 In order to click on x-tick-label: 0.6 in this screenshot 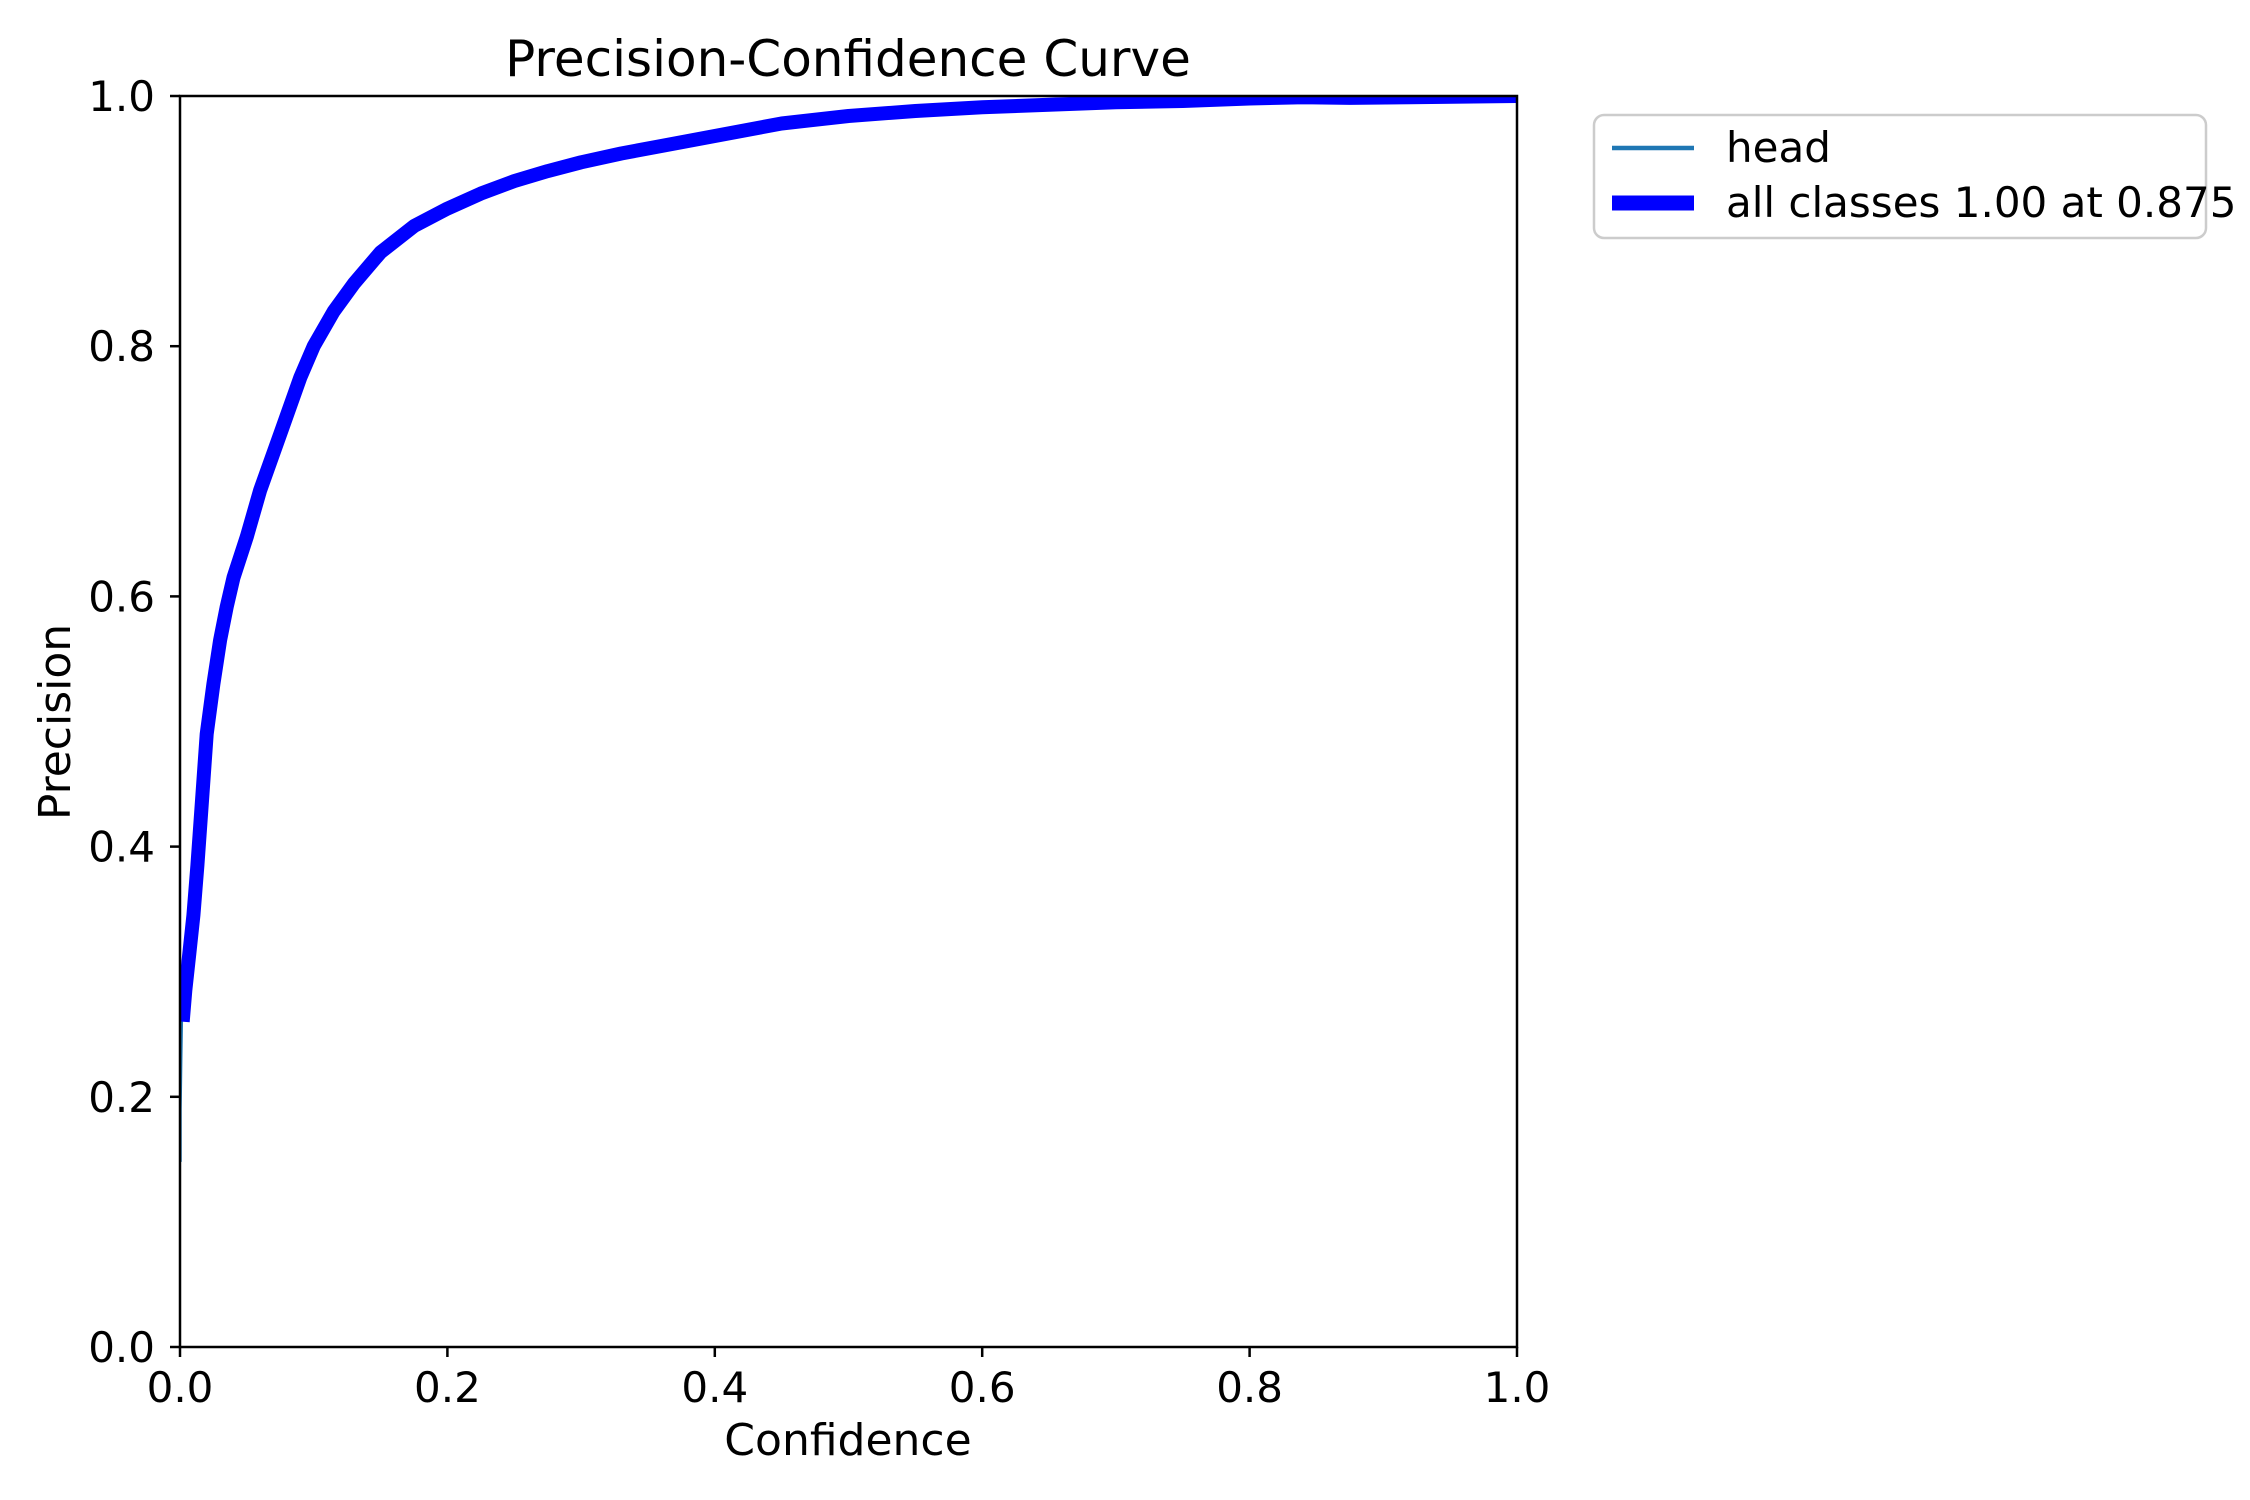, I will do `click(982, 1387)`.